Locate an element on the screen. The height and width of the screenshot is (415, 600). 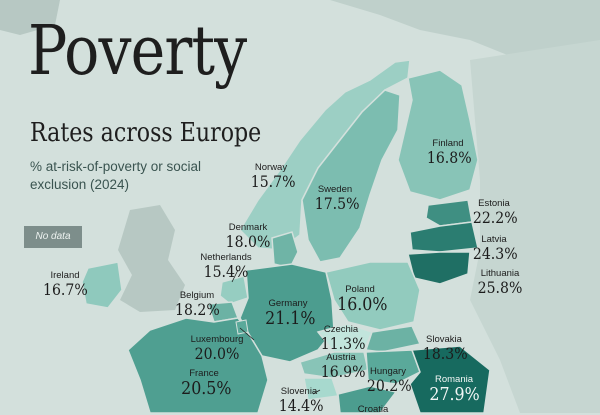
label-austria: Austria 16.9% is located at coordinates (342, 366).